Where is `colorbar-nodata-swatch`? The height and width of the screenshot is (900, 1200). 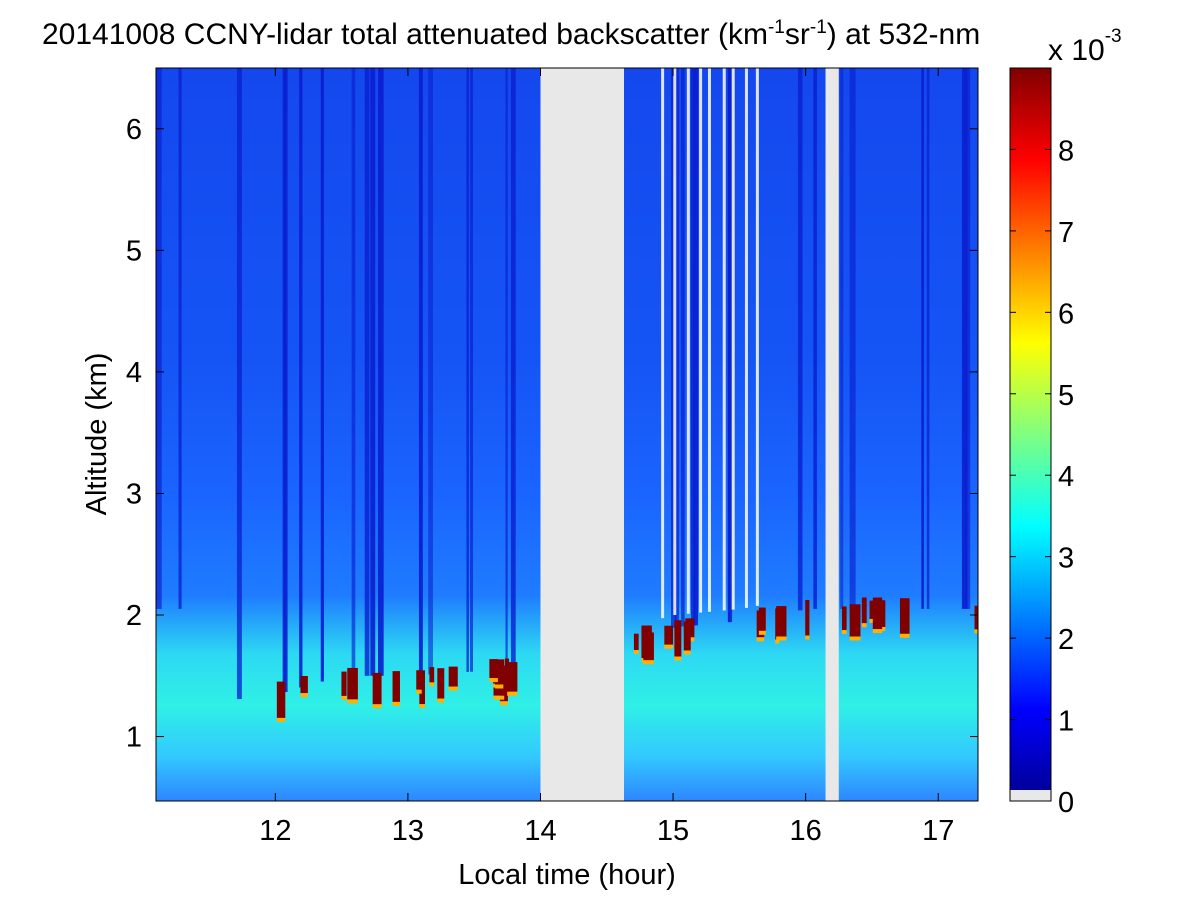
colorbar-nodata-swatch is located at coordinates (1030, 795).